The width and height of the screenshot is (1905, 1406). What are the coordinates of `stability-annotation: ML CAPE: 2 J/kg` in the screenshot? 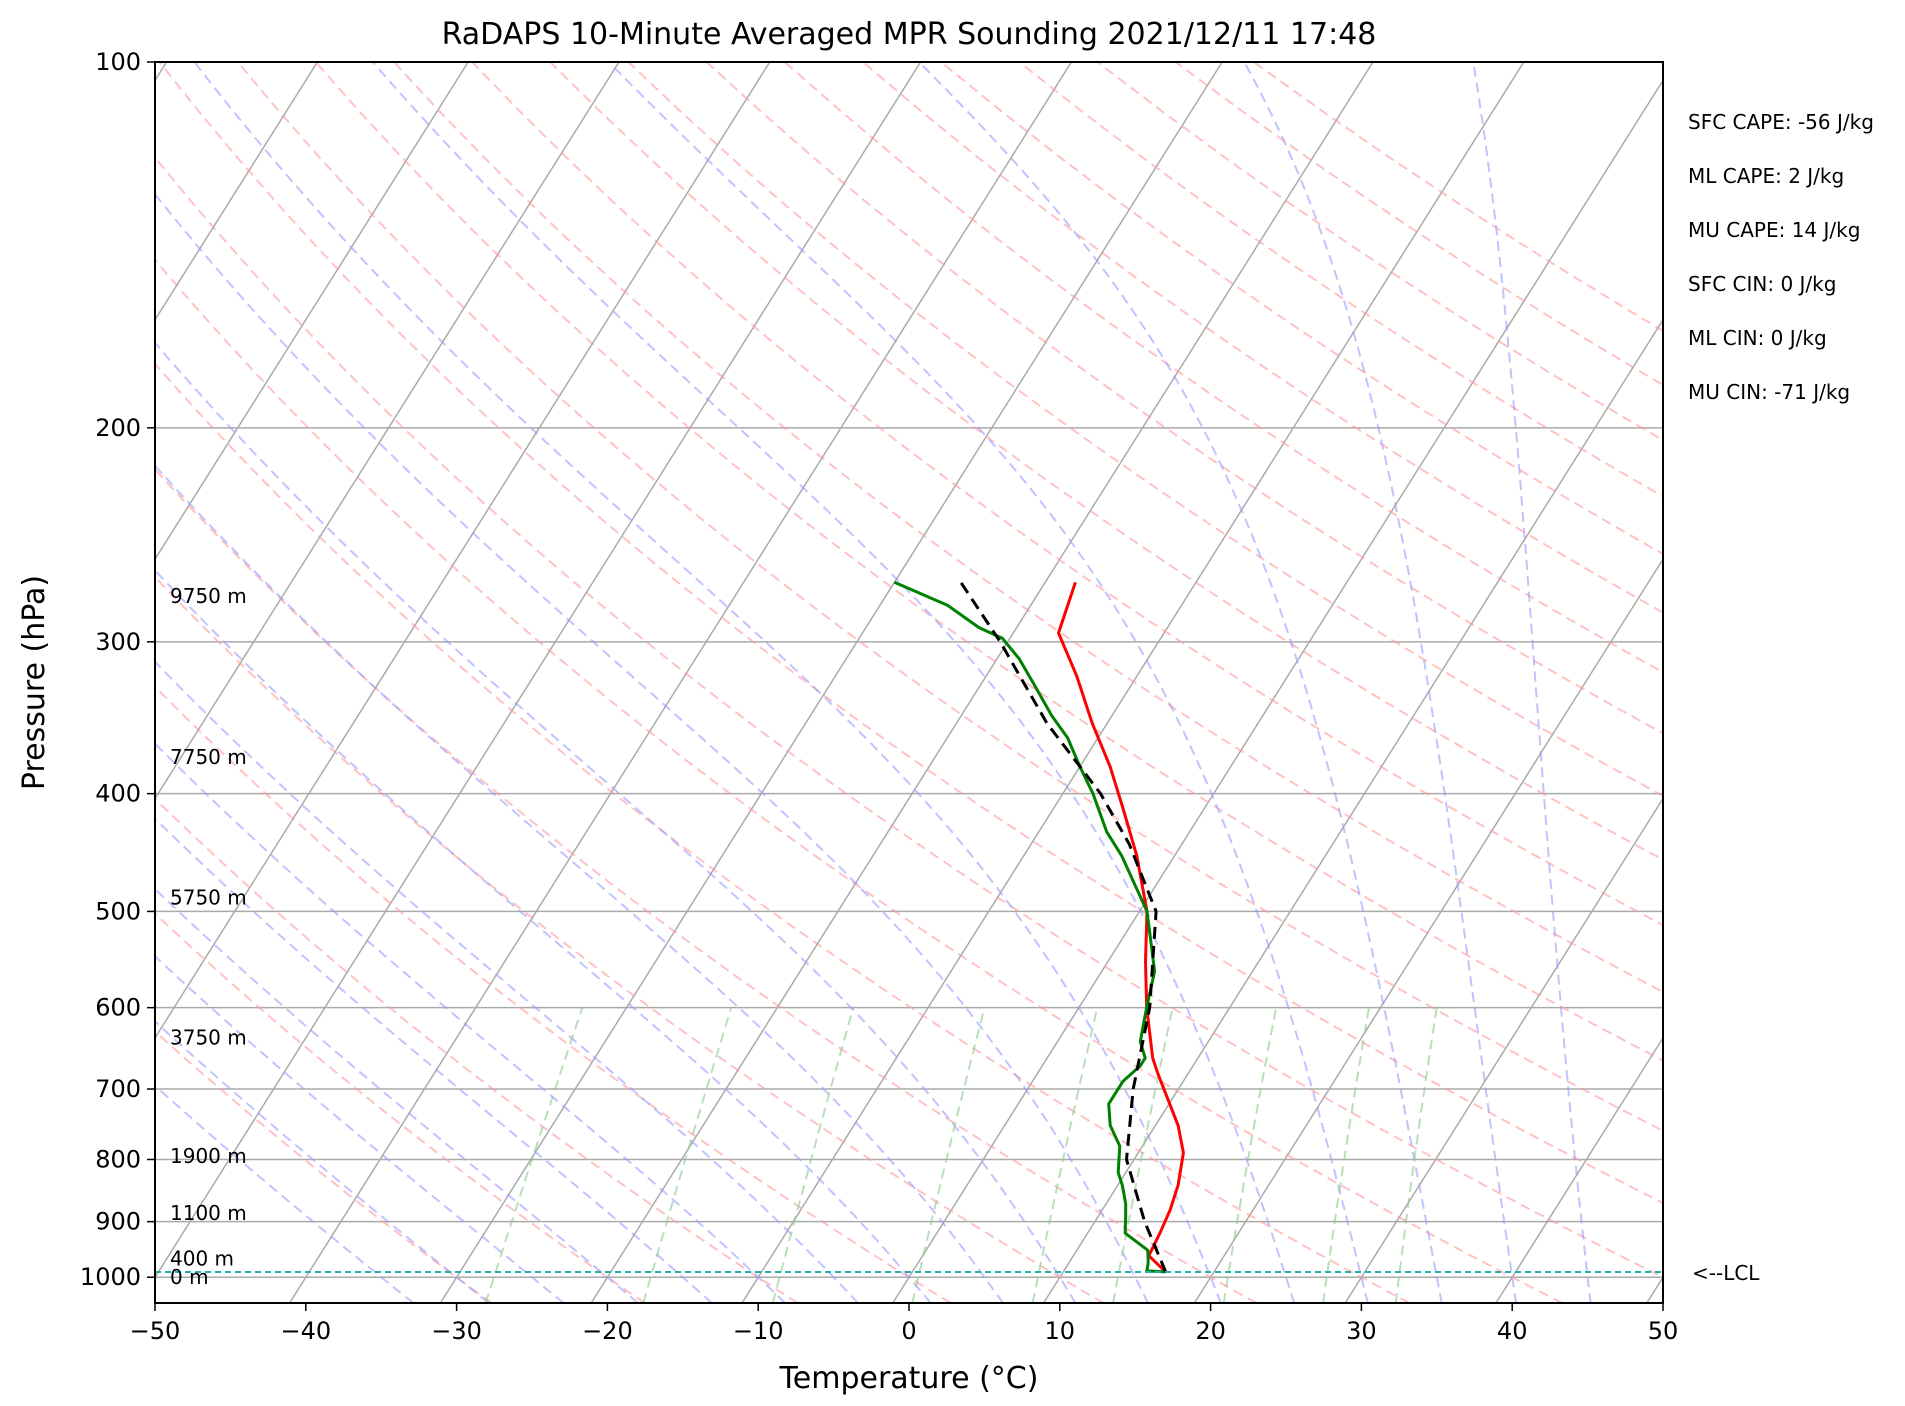 It's located at (1766, 176).